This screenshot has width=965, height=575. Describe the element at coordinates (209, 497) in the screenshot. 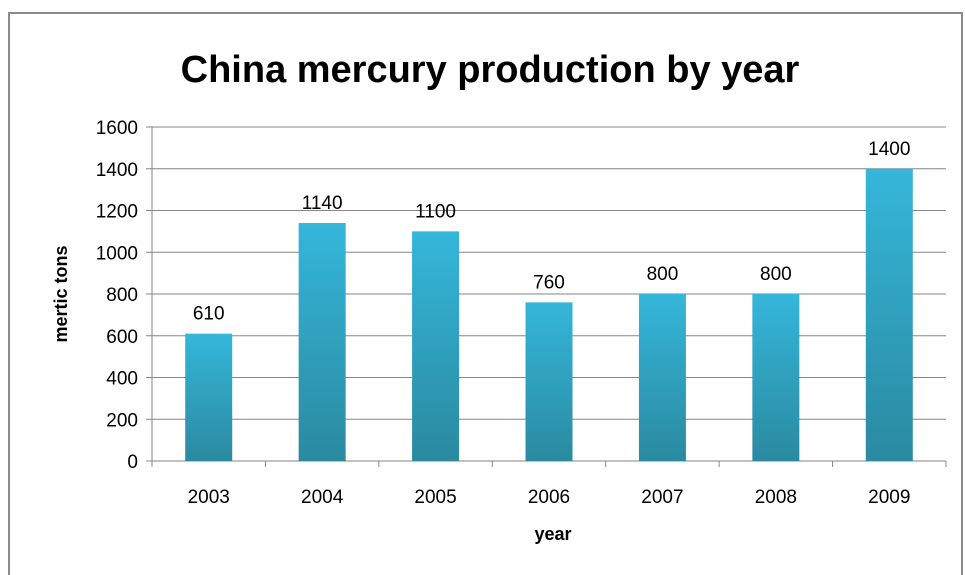

I see `x-tick-label: 2003` at that location.